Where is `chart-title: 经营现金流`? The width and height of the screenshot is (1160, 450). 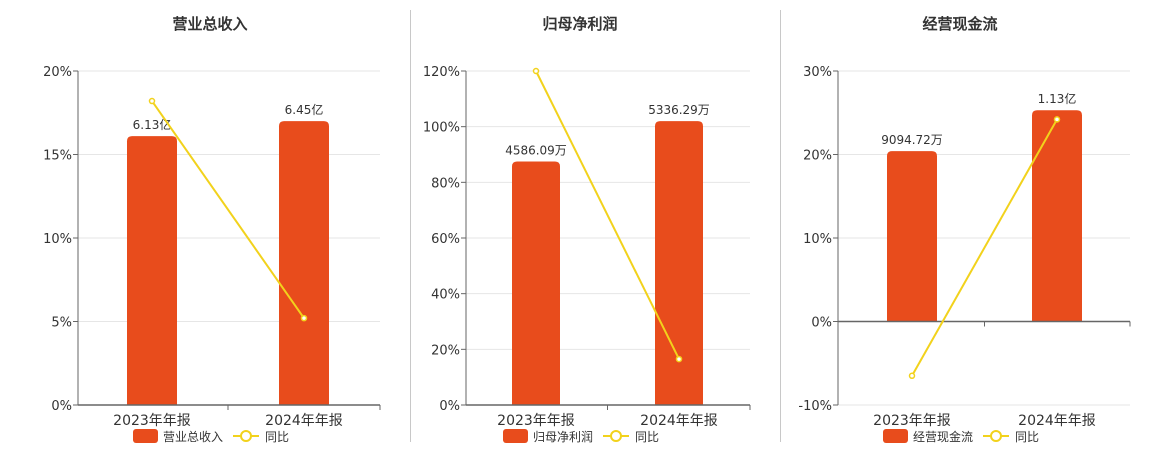 chart-title: 经营现金流 is located at coordinates (959, 24).